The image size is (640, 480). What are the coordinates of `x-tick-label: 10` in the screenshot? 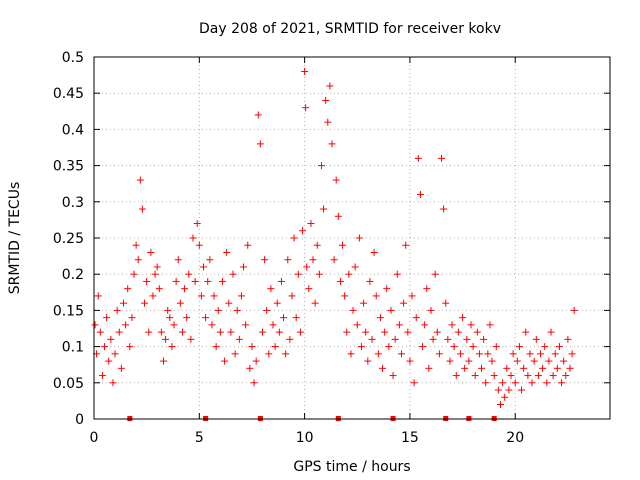 It's located at (305, 438).